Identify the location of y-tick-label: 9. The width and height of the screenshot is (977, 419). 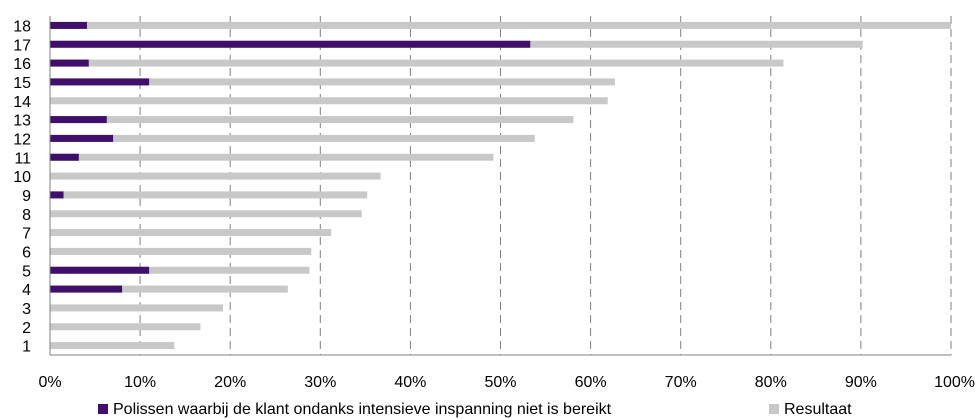
(26, 196).